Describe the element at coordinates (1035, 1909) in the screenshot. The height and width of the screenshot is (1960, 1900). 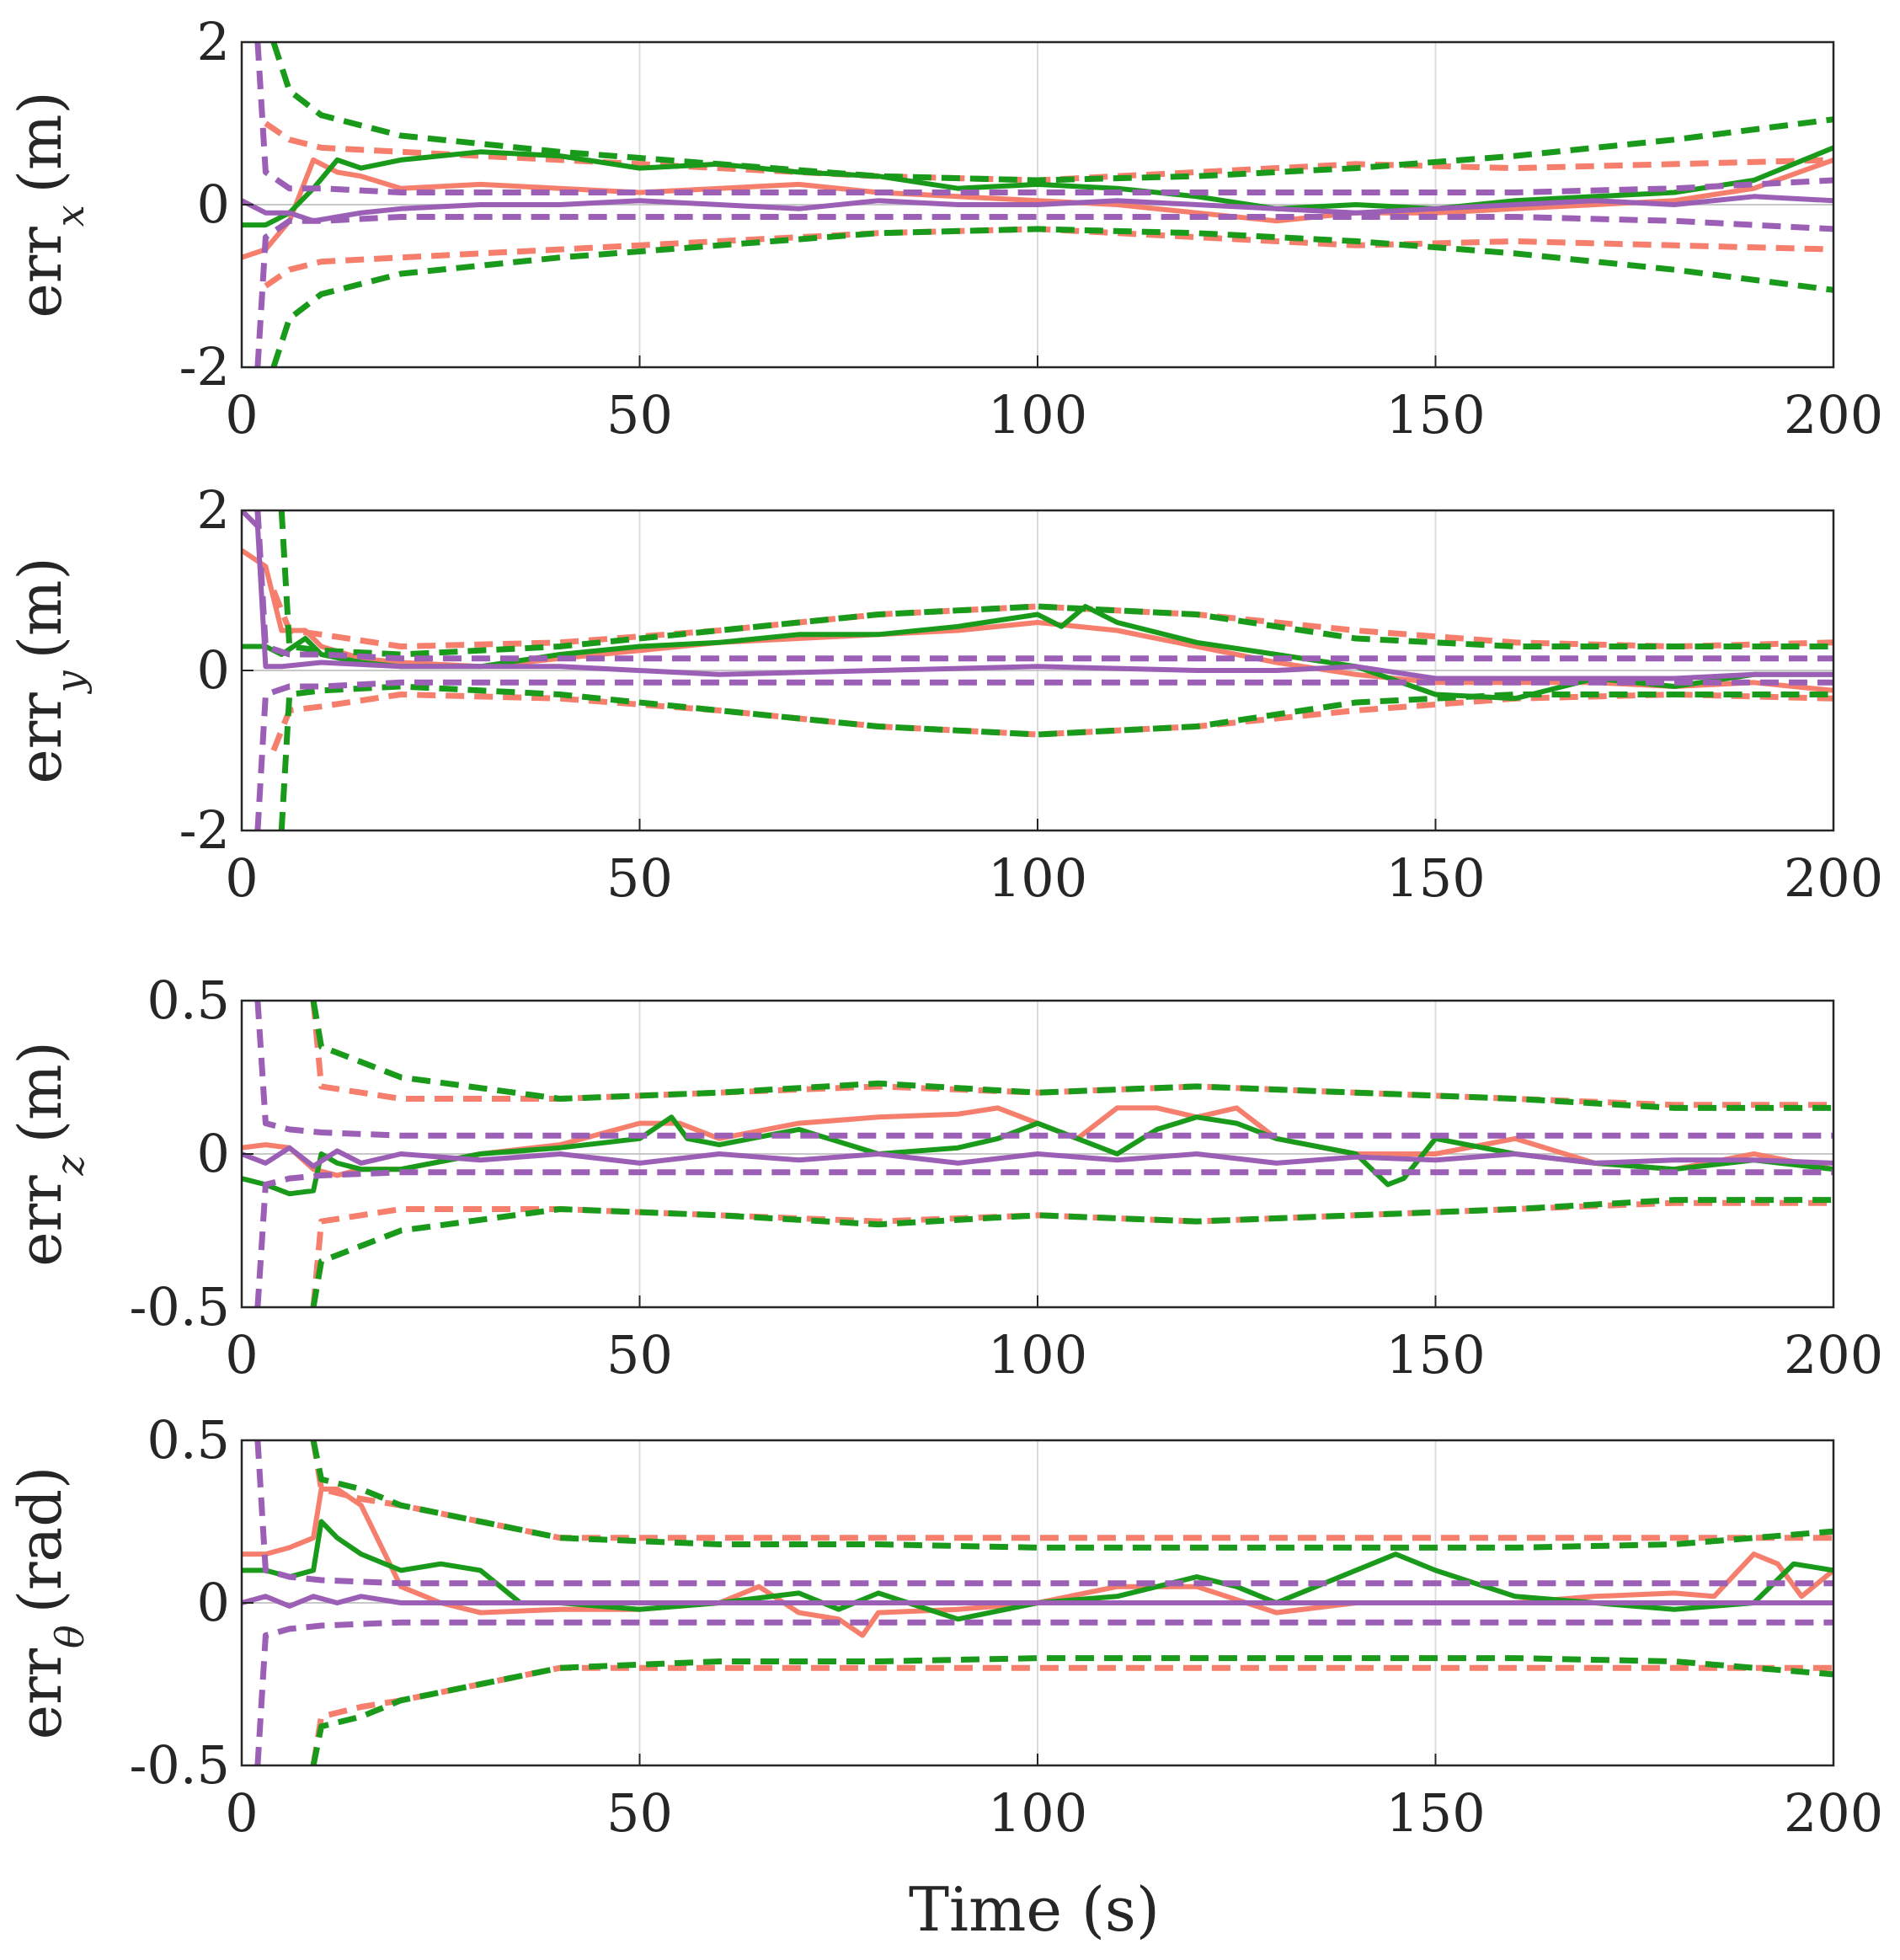
I see `x-axis-label: Time (s)` at that location.